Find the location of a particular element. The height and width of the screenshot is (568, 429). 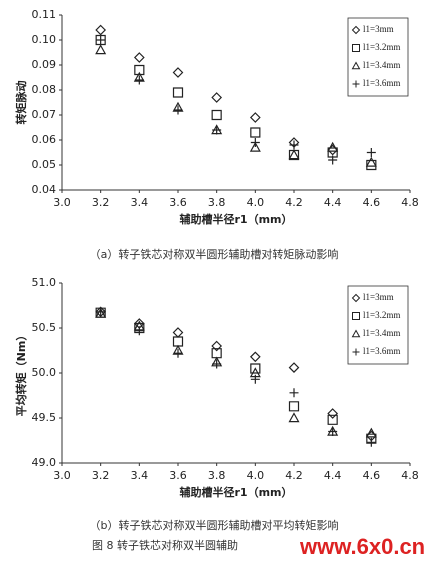

y-tick-label: 0.10 is located at coordinates (44, 39).